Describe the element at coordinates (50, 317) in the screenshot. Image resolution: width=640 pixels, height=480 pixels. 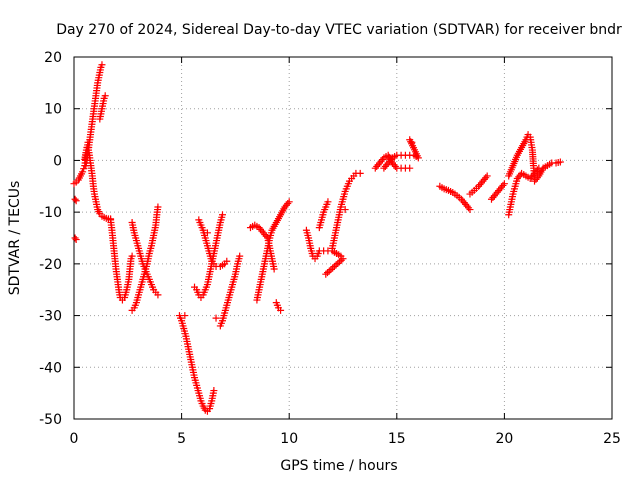
I see `y-tick-label: -30` at that location.